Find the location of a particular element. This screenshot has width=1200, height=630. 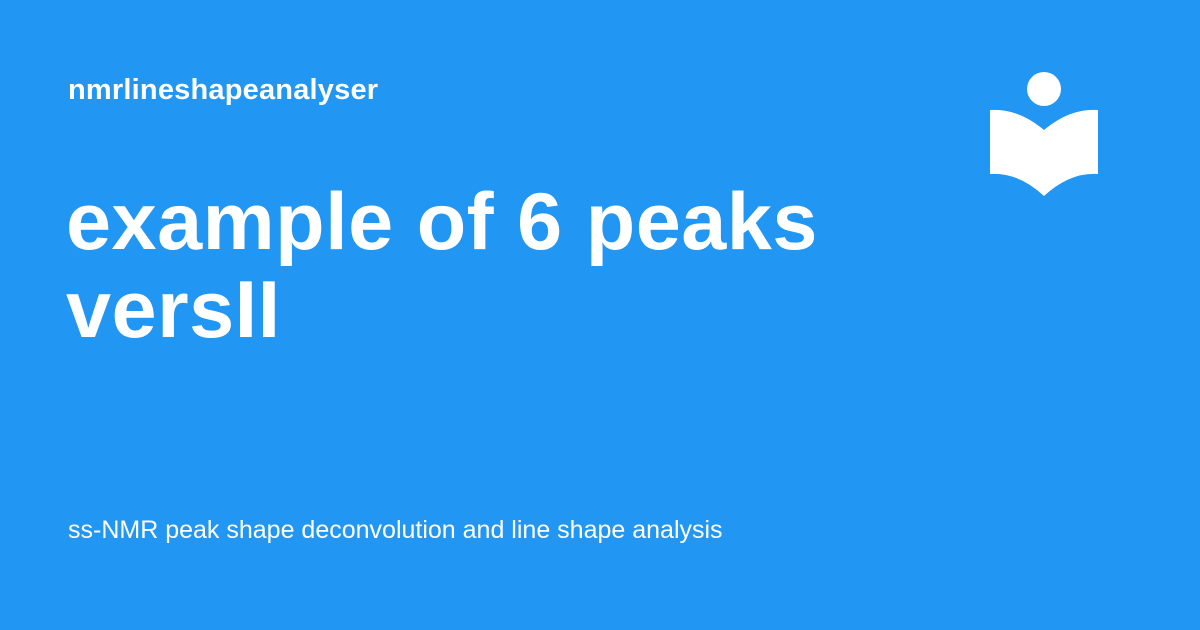

site-name: nmrlineshapeanalyser is located at coordinates (223, 90).